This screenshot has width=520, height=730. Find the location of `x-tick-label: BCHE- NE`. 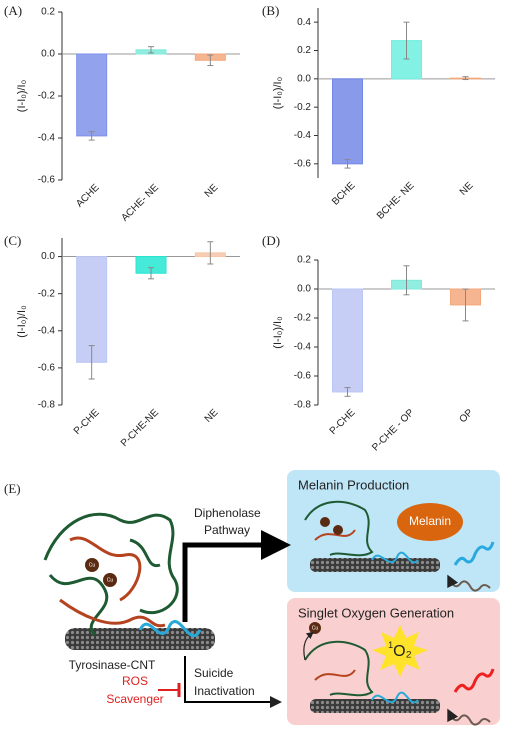

x-tick-label: BCHE- NE is located at coordinates (396, 201).